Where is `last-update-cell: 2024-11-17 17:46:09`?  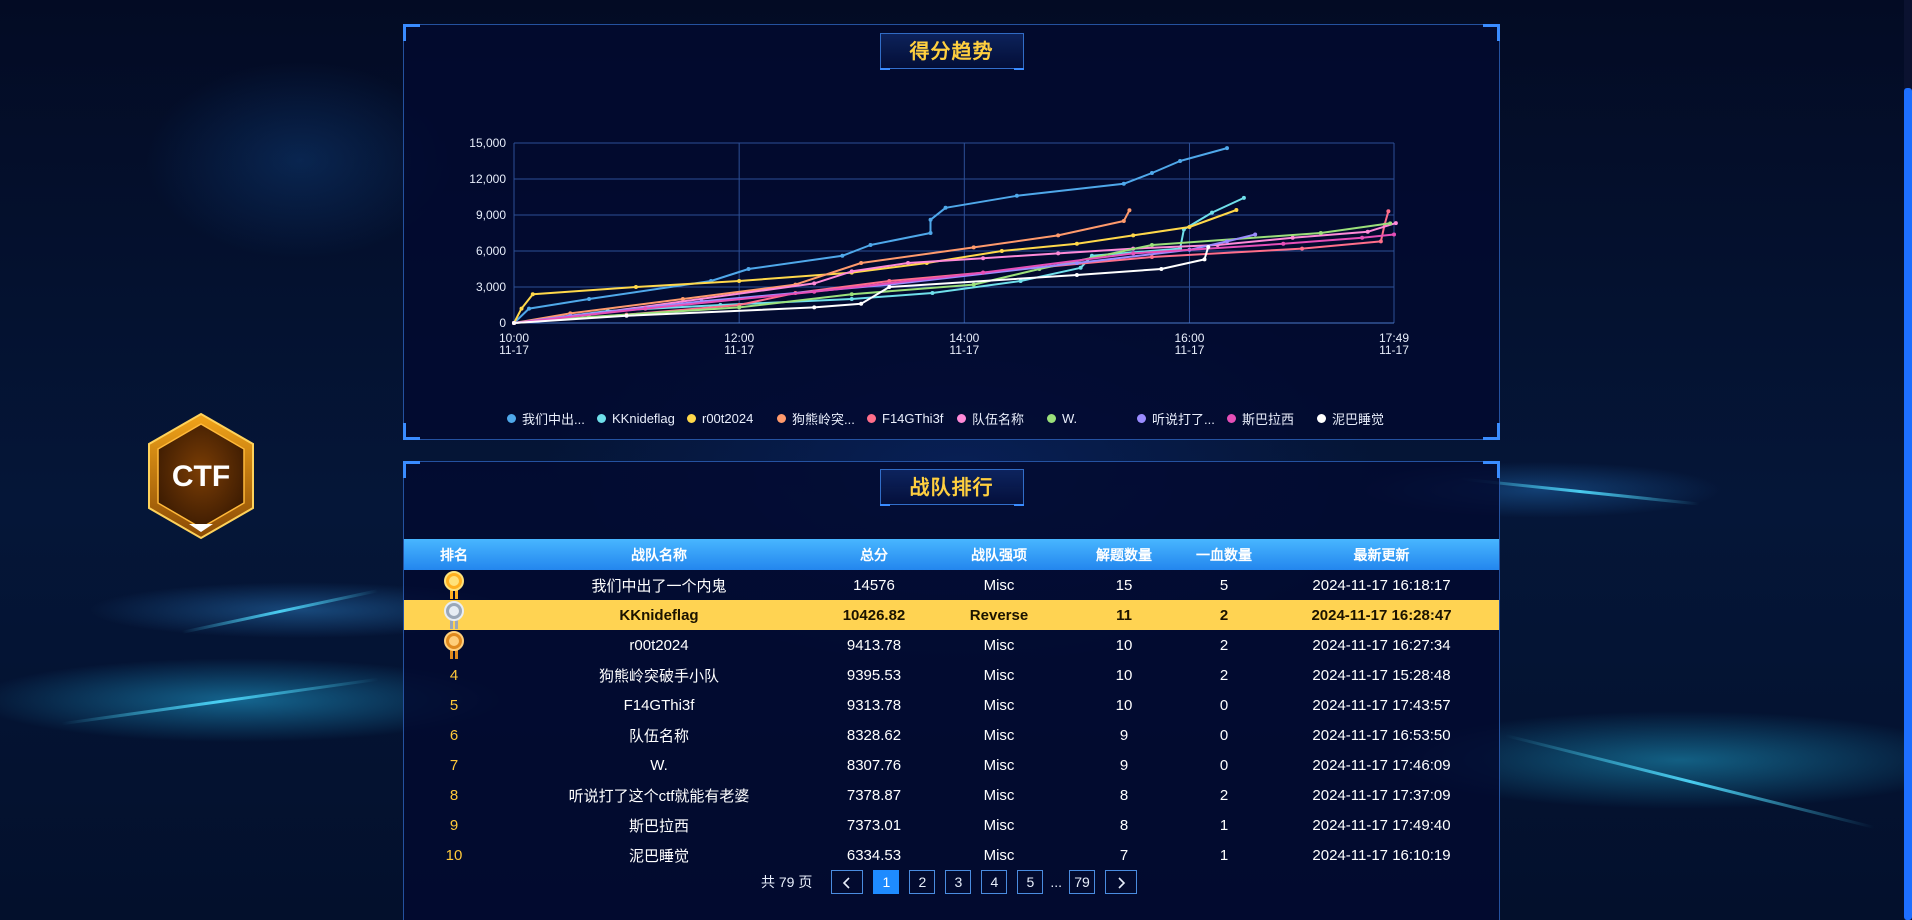
last-update-cell: 2024-11-17 17:46:09 is located at coordinates (1381, 765).